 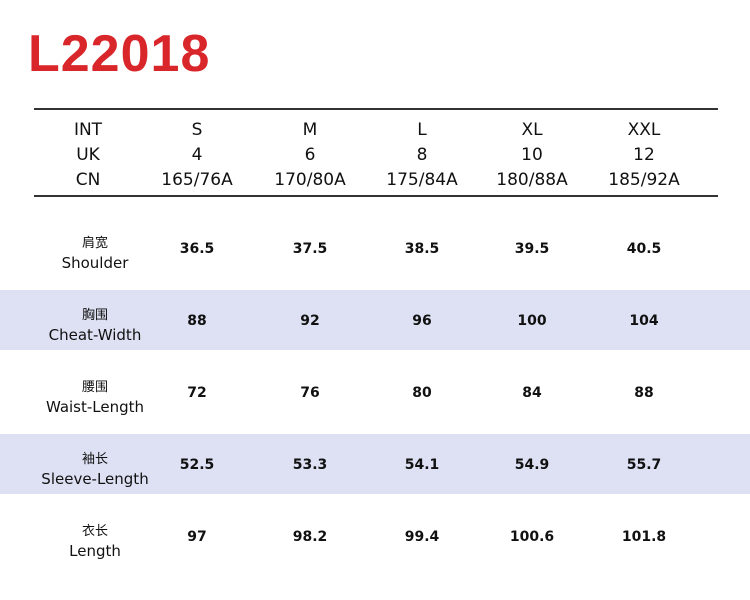 What do you see at coordinates (197, 465) in the screenshot?
I see `measurement-value: 52.5` at bounding box center [197, 465].